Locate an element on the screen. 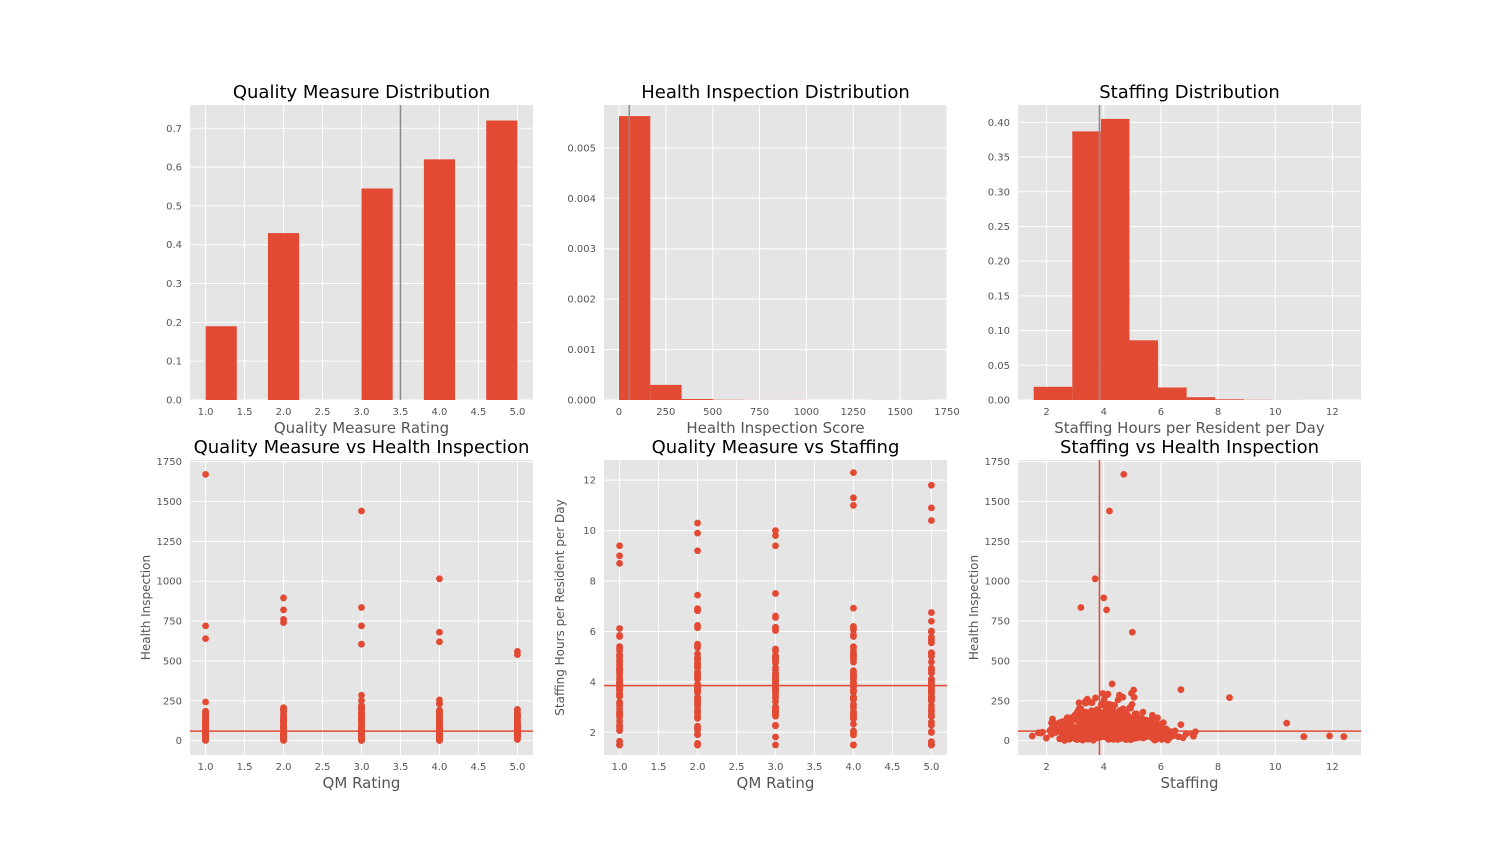 This screenshot has height=864, width=1512. plot-area is located at coordinates (775, 252).